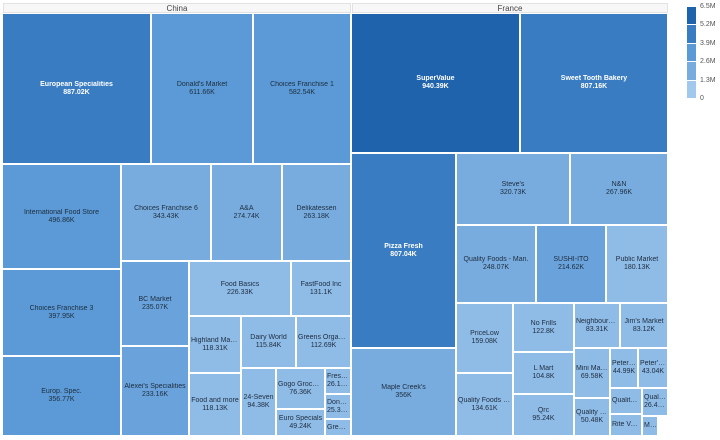 Image resolution: width=720 pixels, height=440 pixels. What do you see at coordinates (619, 192) in the screenshot?
I see `cell-value: 267.96K` at bounding box center [619, 192].